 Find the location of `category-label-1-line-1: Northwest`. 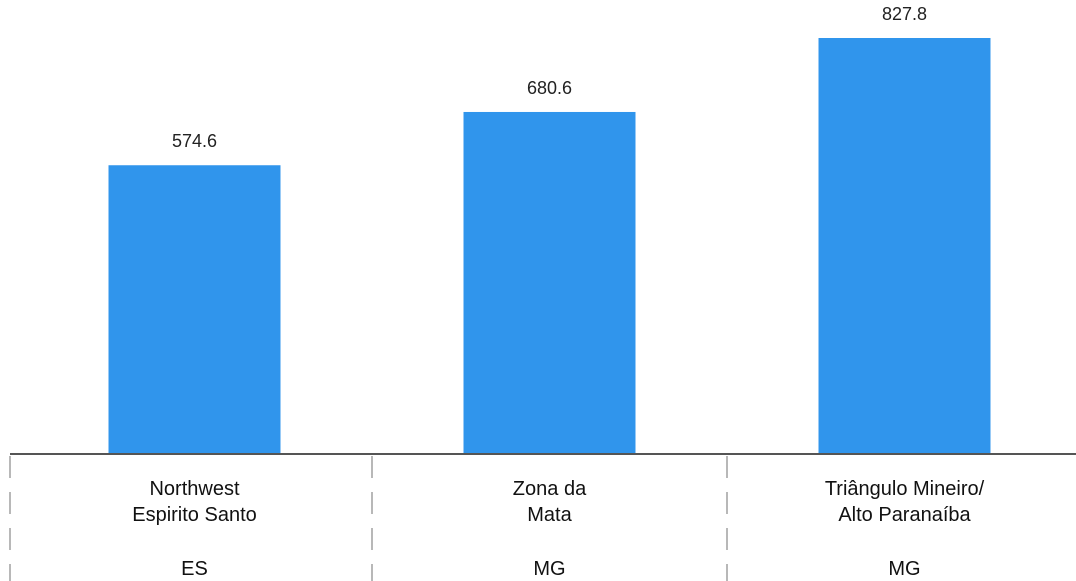

category-label-1-line-1: Northwest is located at coordinates (194, 489).